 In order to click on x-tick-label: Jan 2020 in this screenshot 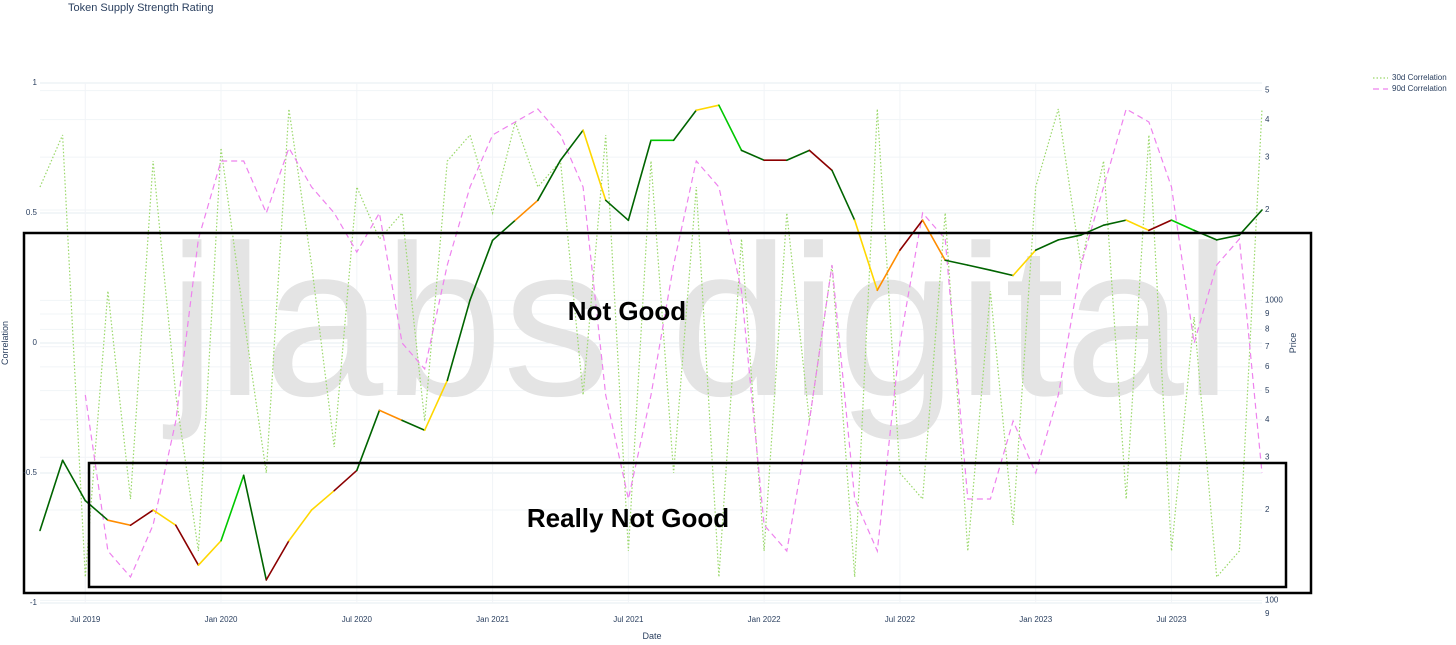, I will do `click(221, 619)`.